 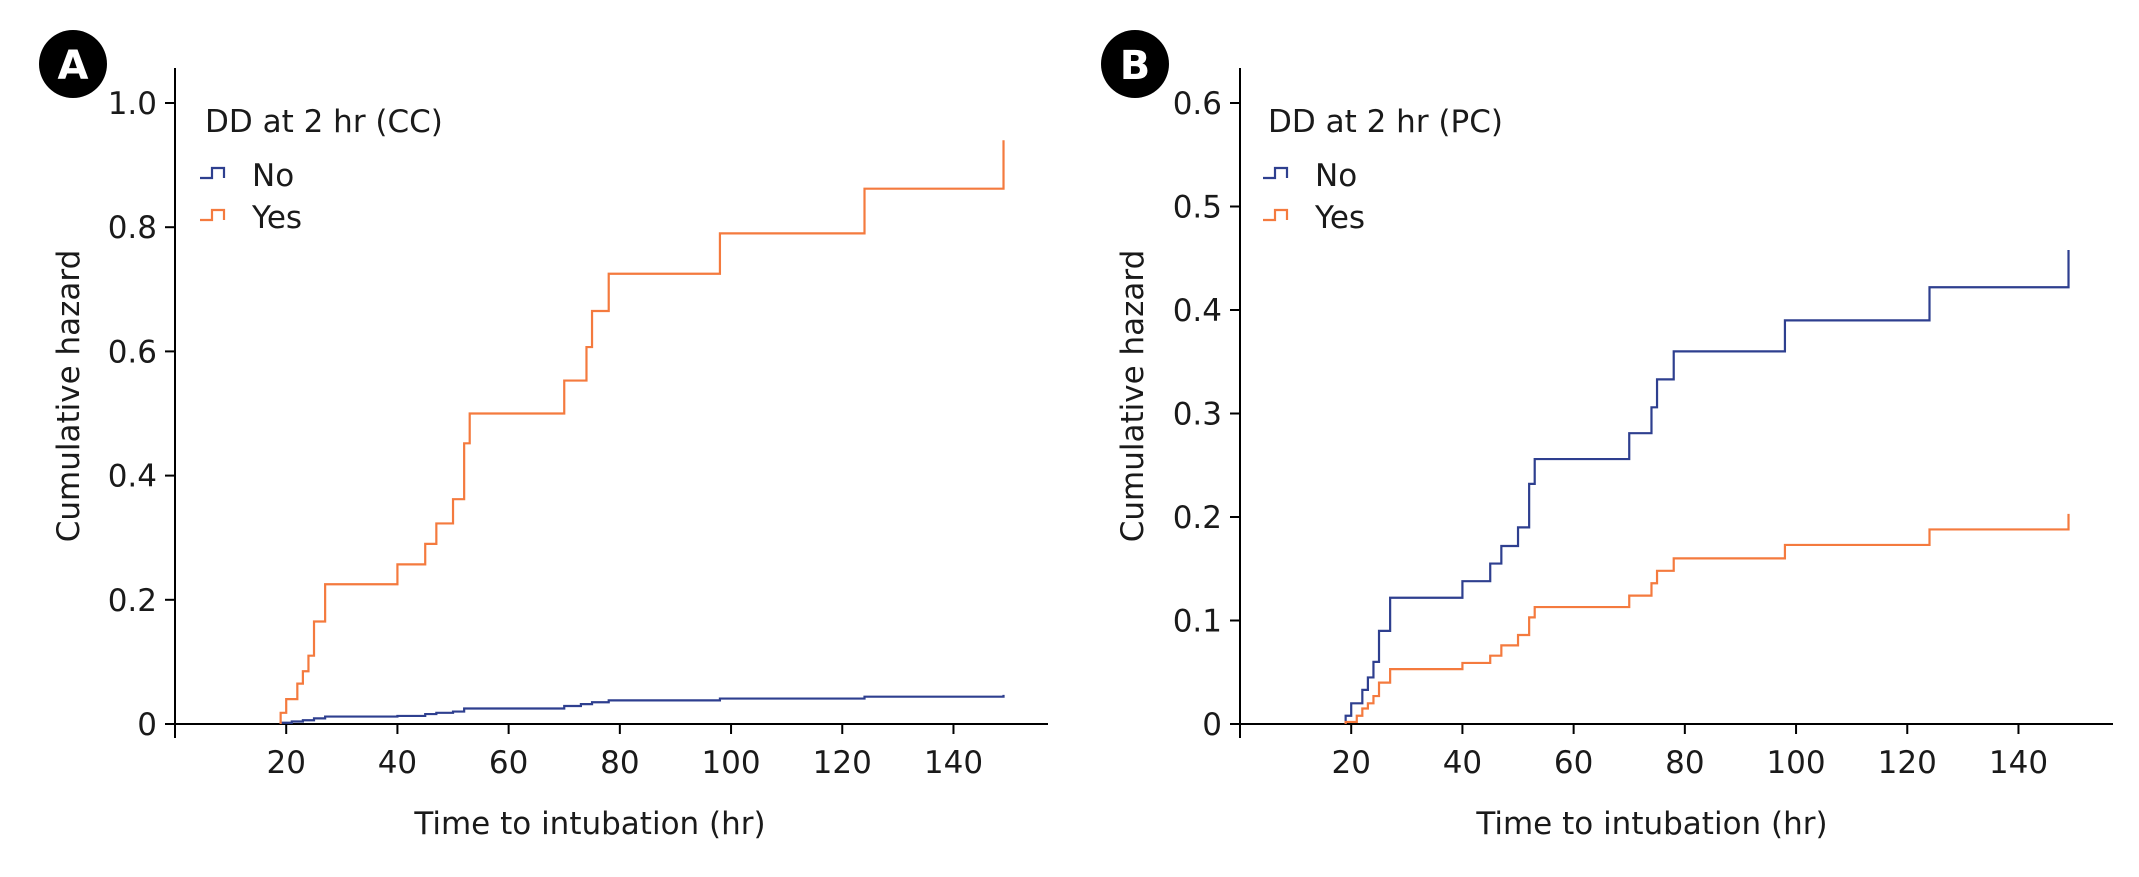 I want to click on y-tick-label: 0.5, so click(x=1197, y=208).